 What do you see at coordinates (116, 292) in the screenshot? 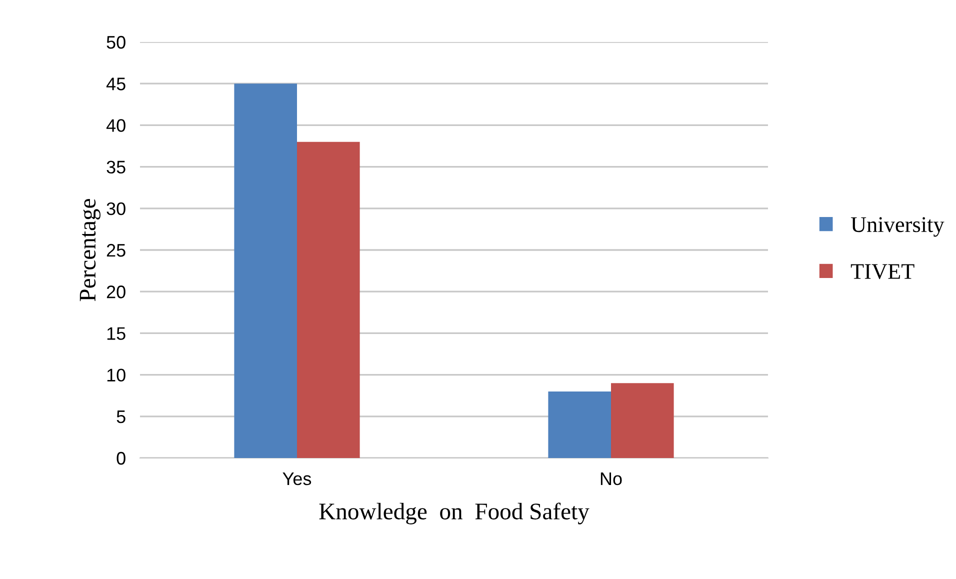
I see `y-tick-label: 20` at bounding box center [116, 292].